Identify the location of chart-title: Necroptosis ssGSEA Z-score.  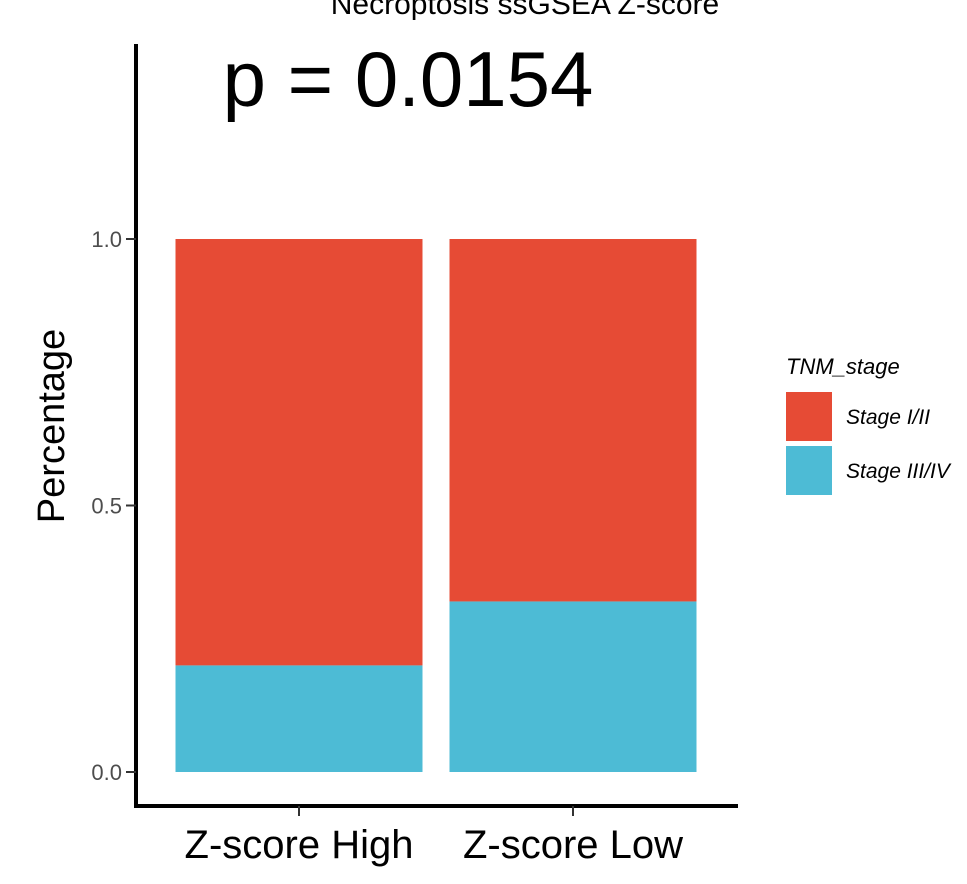
(525, 10).